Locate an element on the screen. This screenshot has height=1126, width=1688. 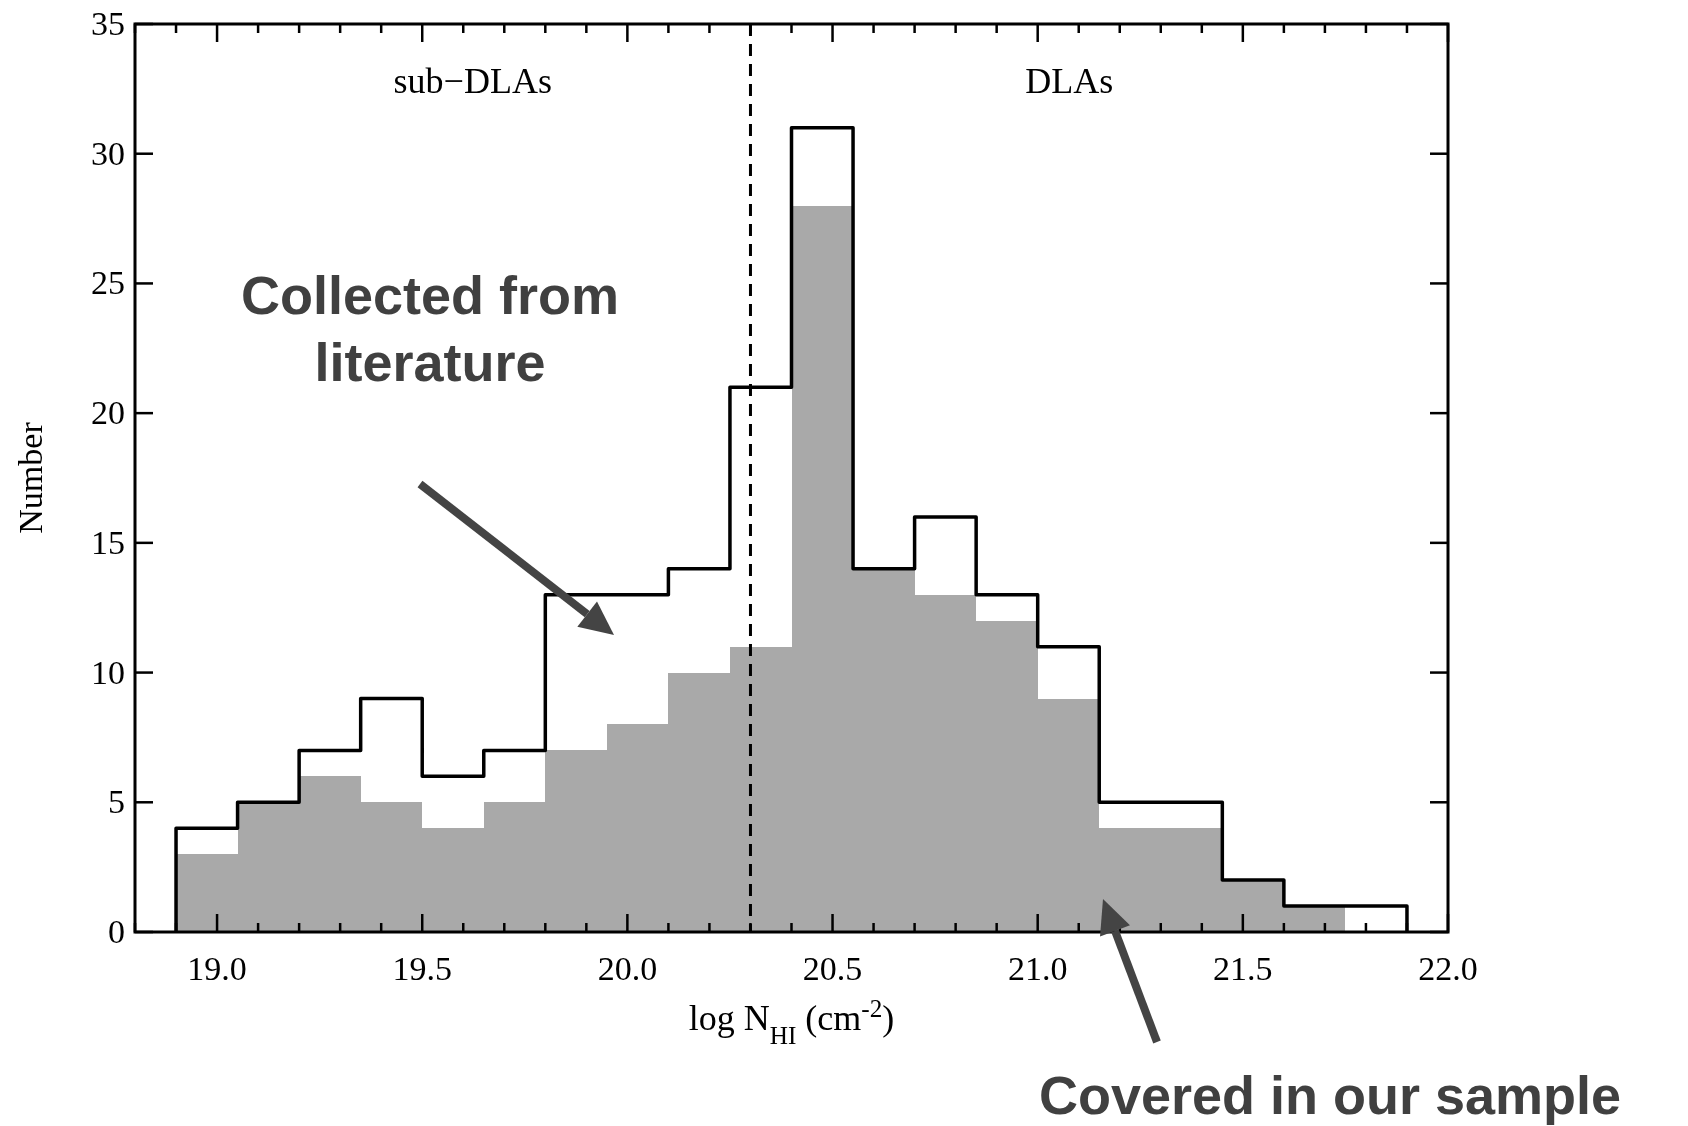
y-tick-label: 5 is located at coordinates (116, 802).